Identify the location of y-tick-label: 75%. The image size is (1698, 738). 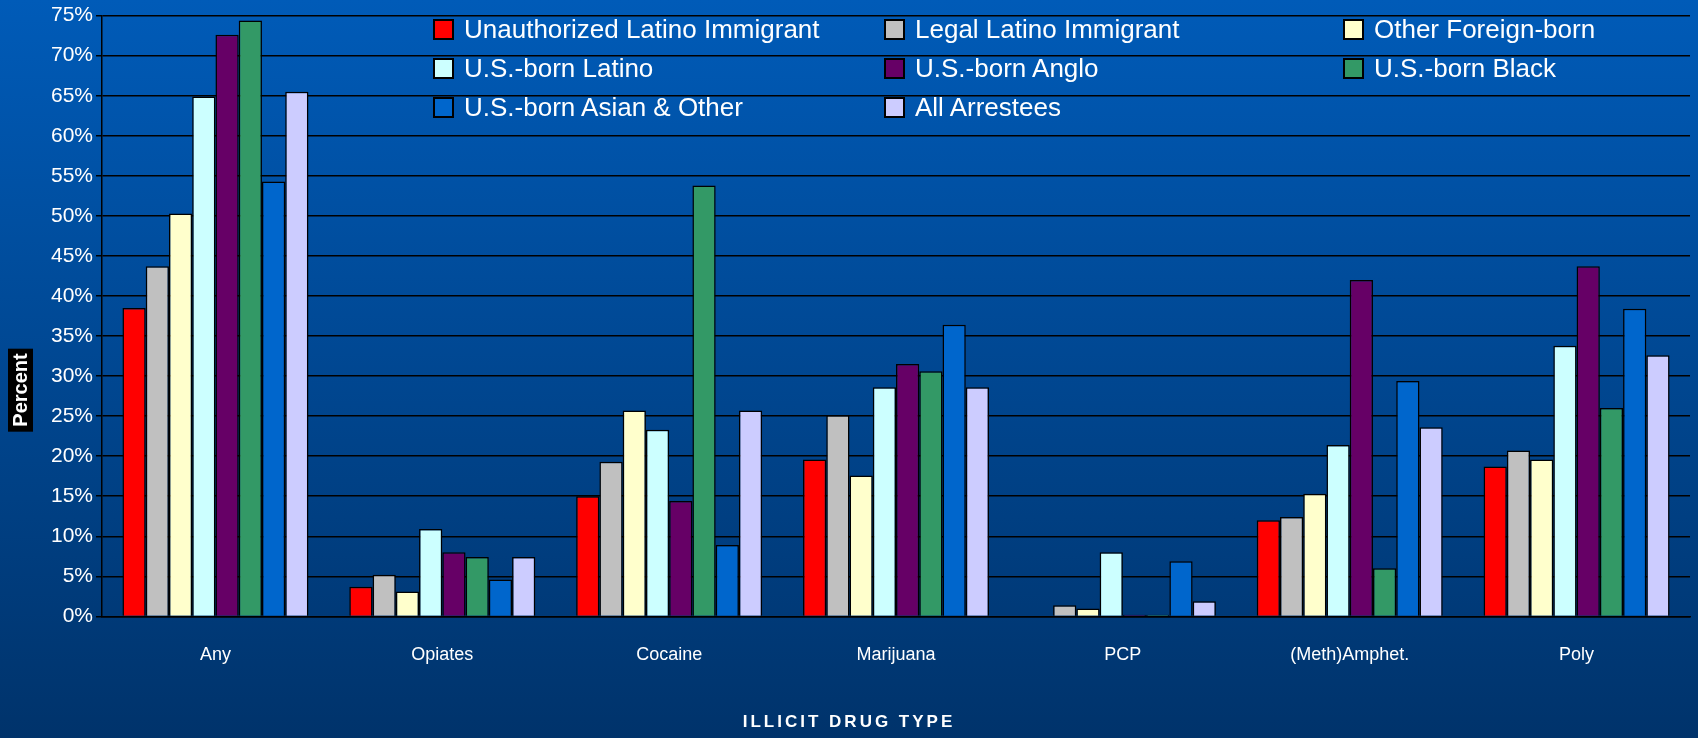
(72, 14).